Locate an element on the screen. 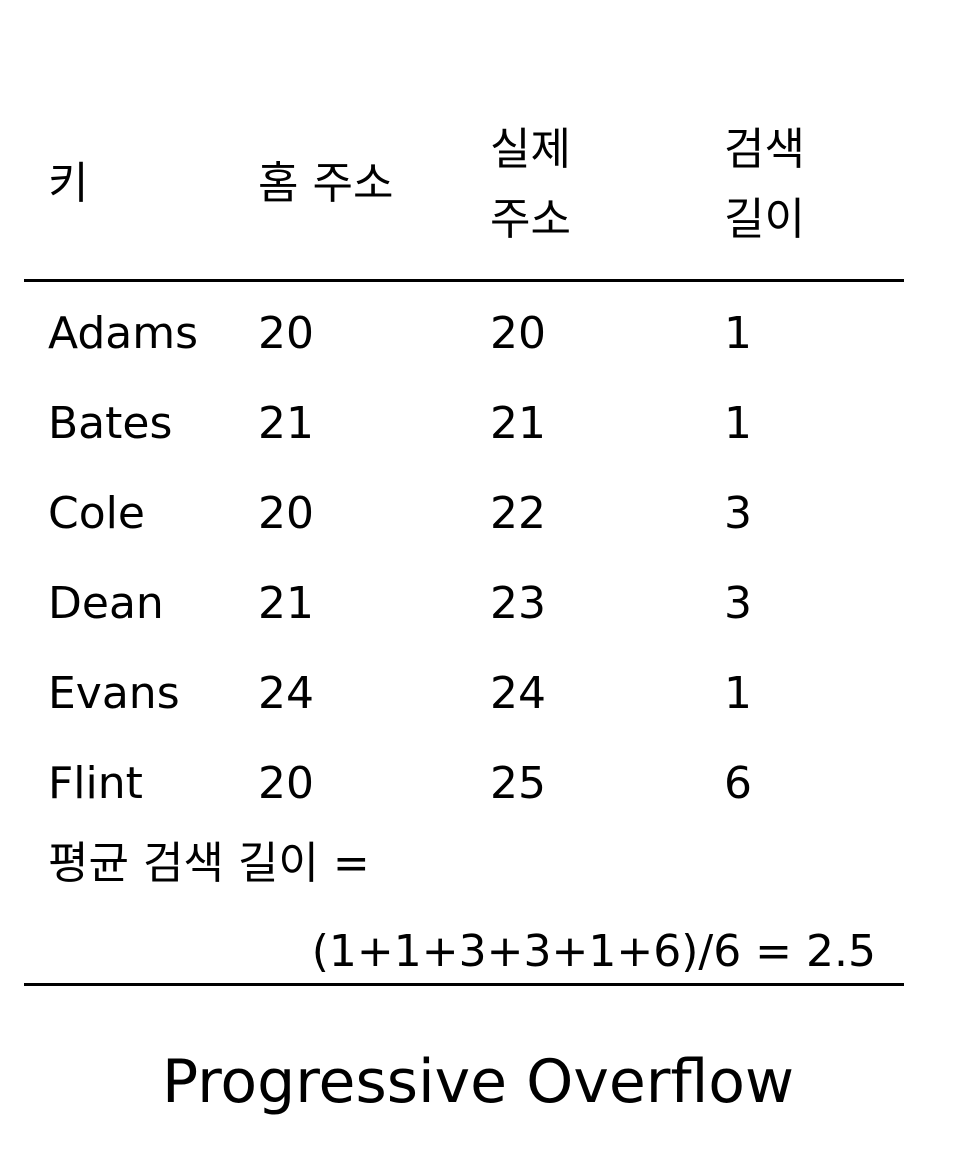  row-key: Flint is located at coordinates (95, 783).